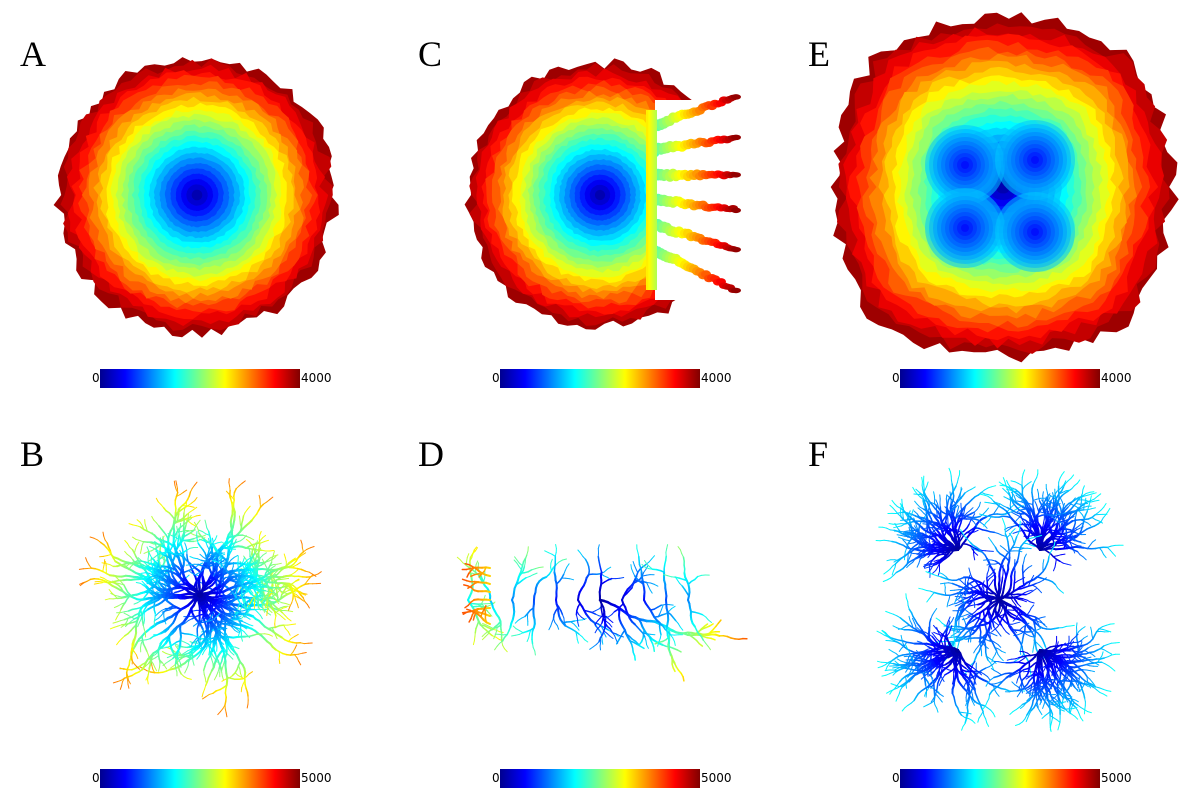 This screenshot has width=1200, height=800. What do you see at coordinates (896, 778) in the screenshot?
I see `colorbar-f-min: 0` at bounding box center [896, 778].